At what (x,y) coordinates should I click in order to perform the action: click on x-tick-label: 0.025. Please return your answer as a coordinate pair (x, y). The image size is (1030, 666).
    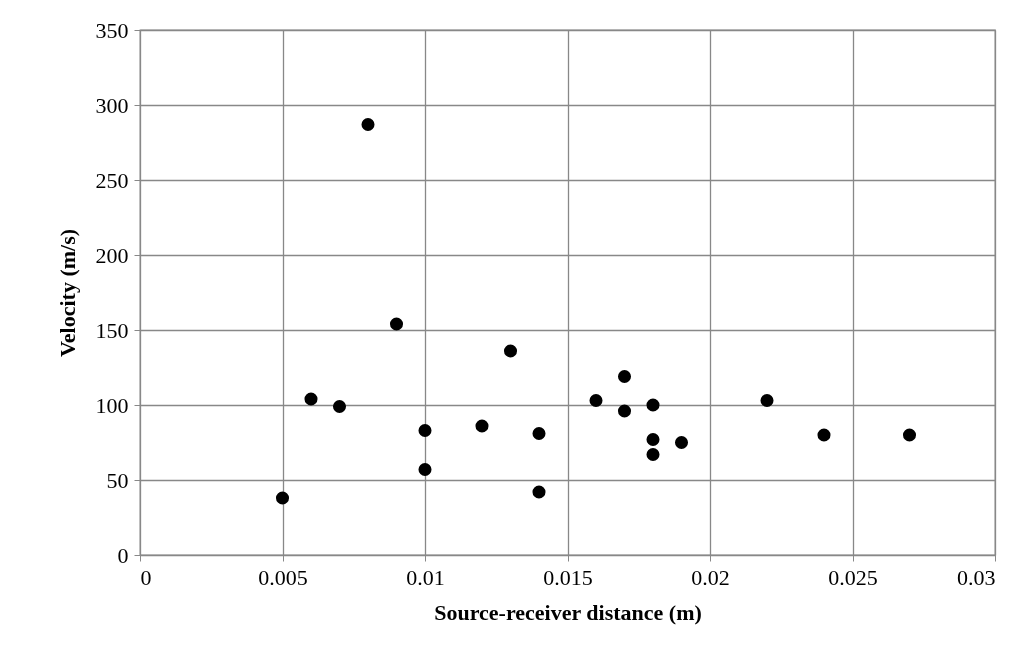
    Looking at the image, I should click on (853, 577).